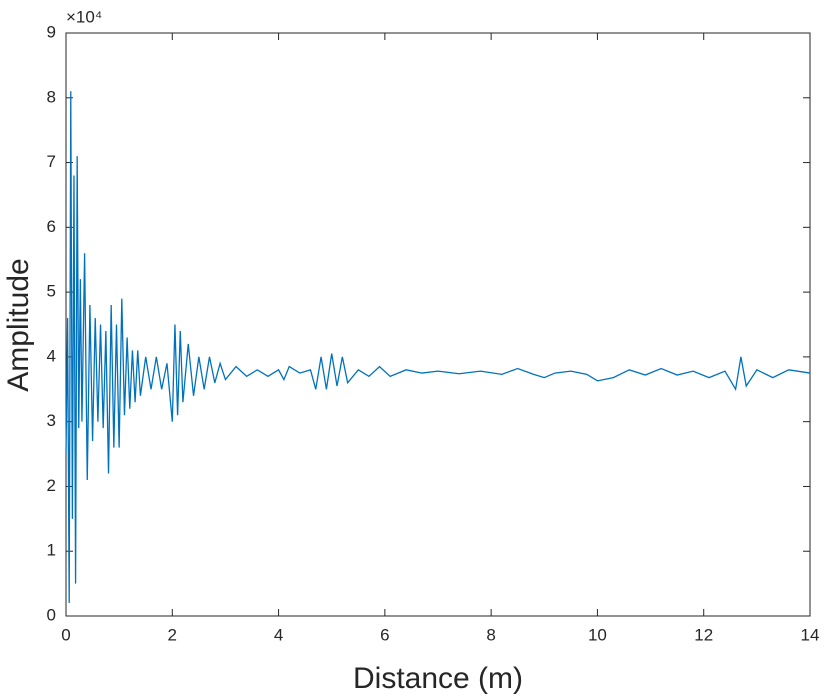 The image size is (827, 697). Describe the element at coordinates (65, 634) in the screenshot. I see `x-tick-label: 0` at that location.